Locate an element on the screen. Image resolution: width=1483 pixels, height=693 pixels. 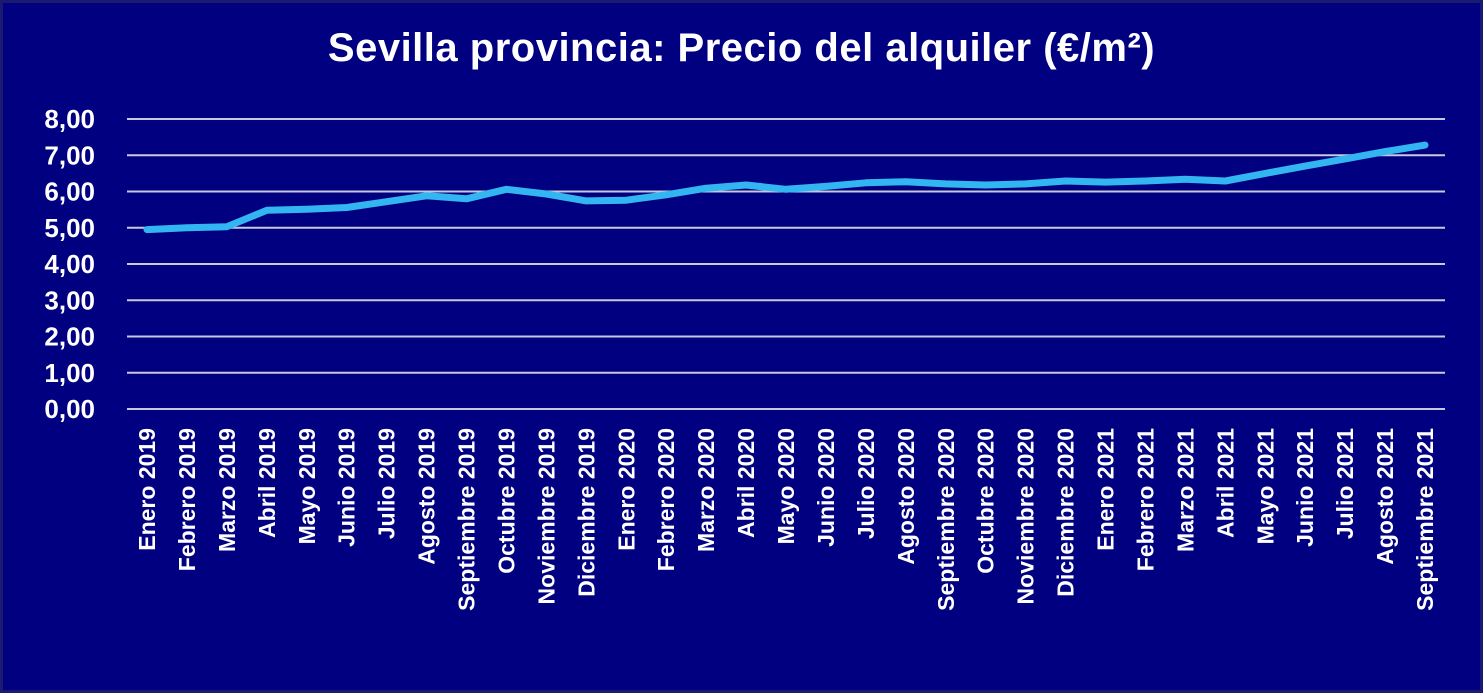
x-tick-label: Mayo 2021 is located at coordinates (1265, 486).